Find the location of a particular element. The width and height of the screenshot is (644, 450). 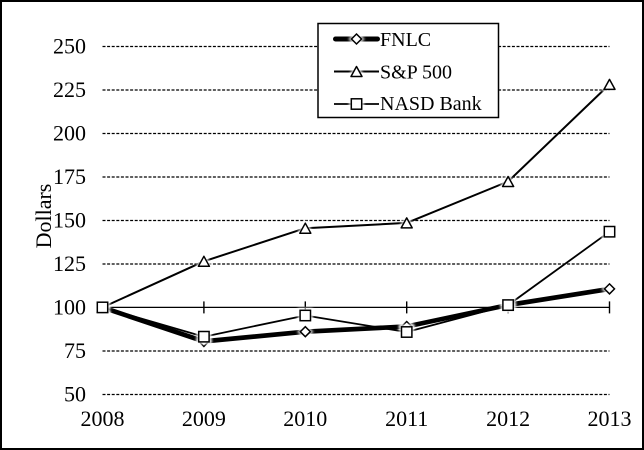

svg-text: 2012 is located at coordinates (508, 418).